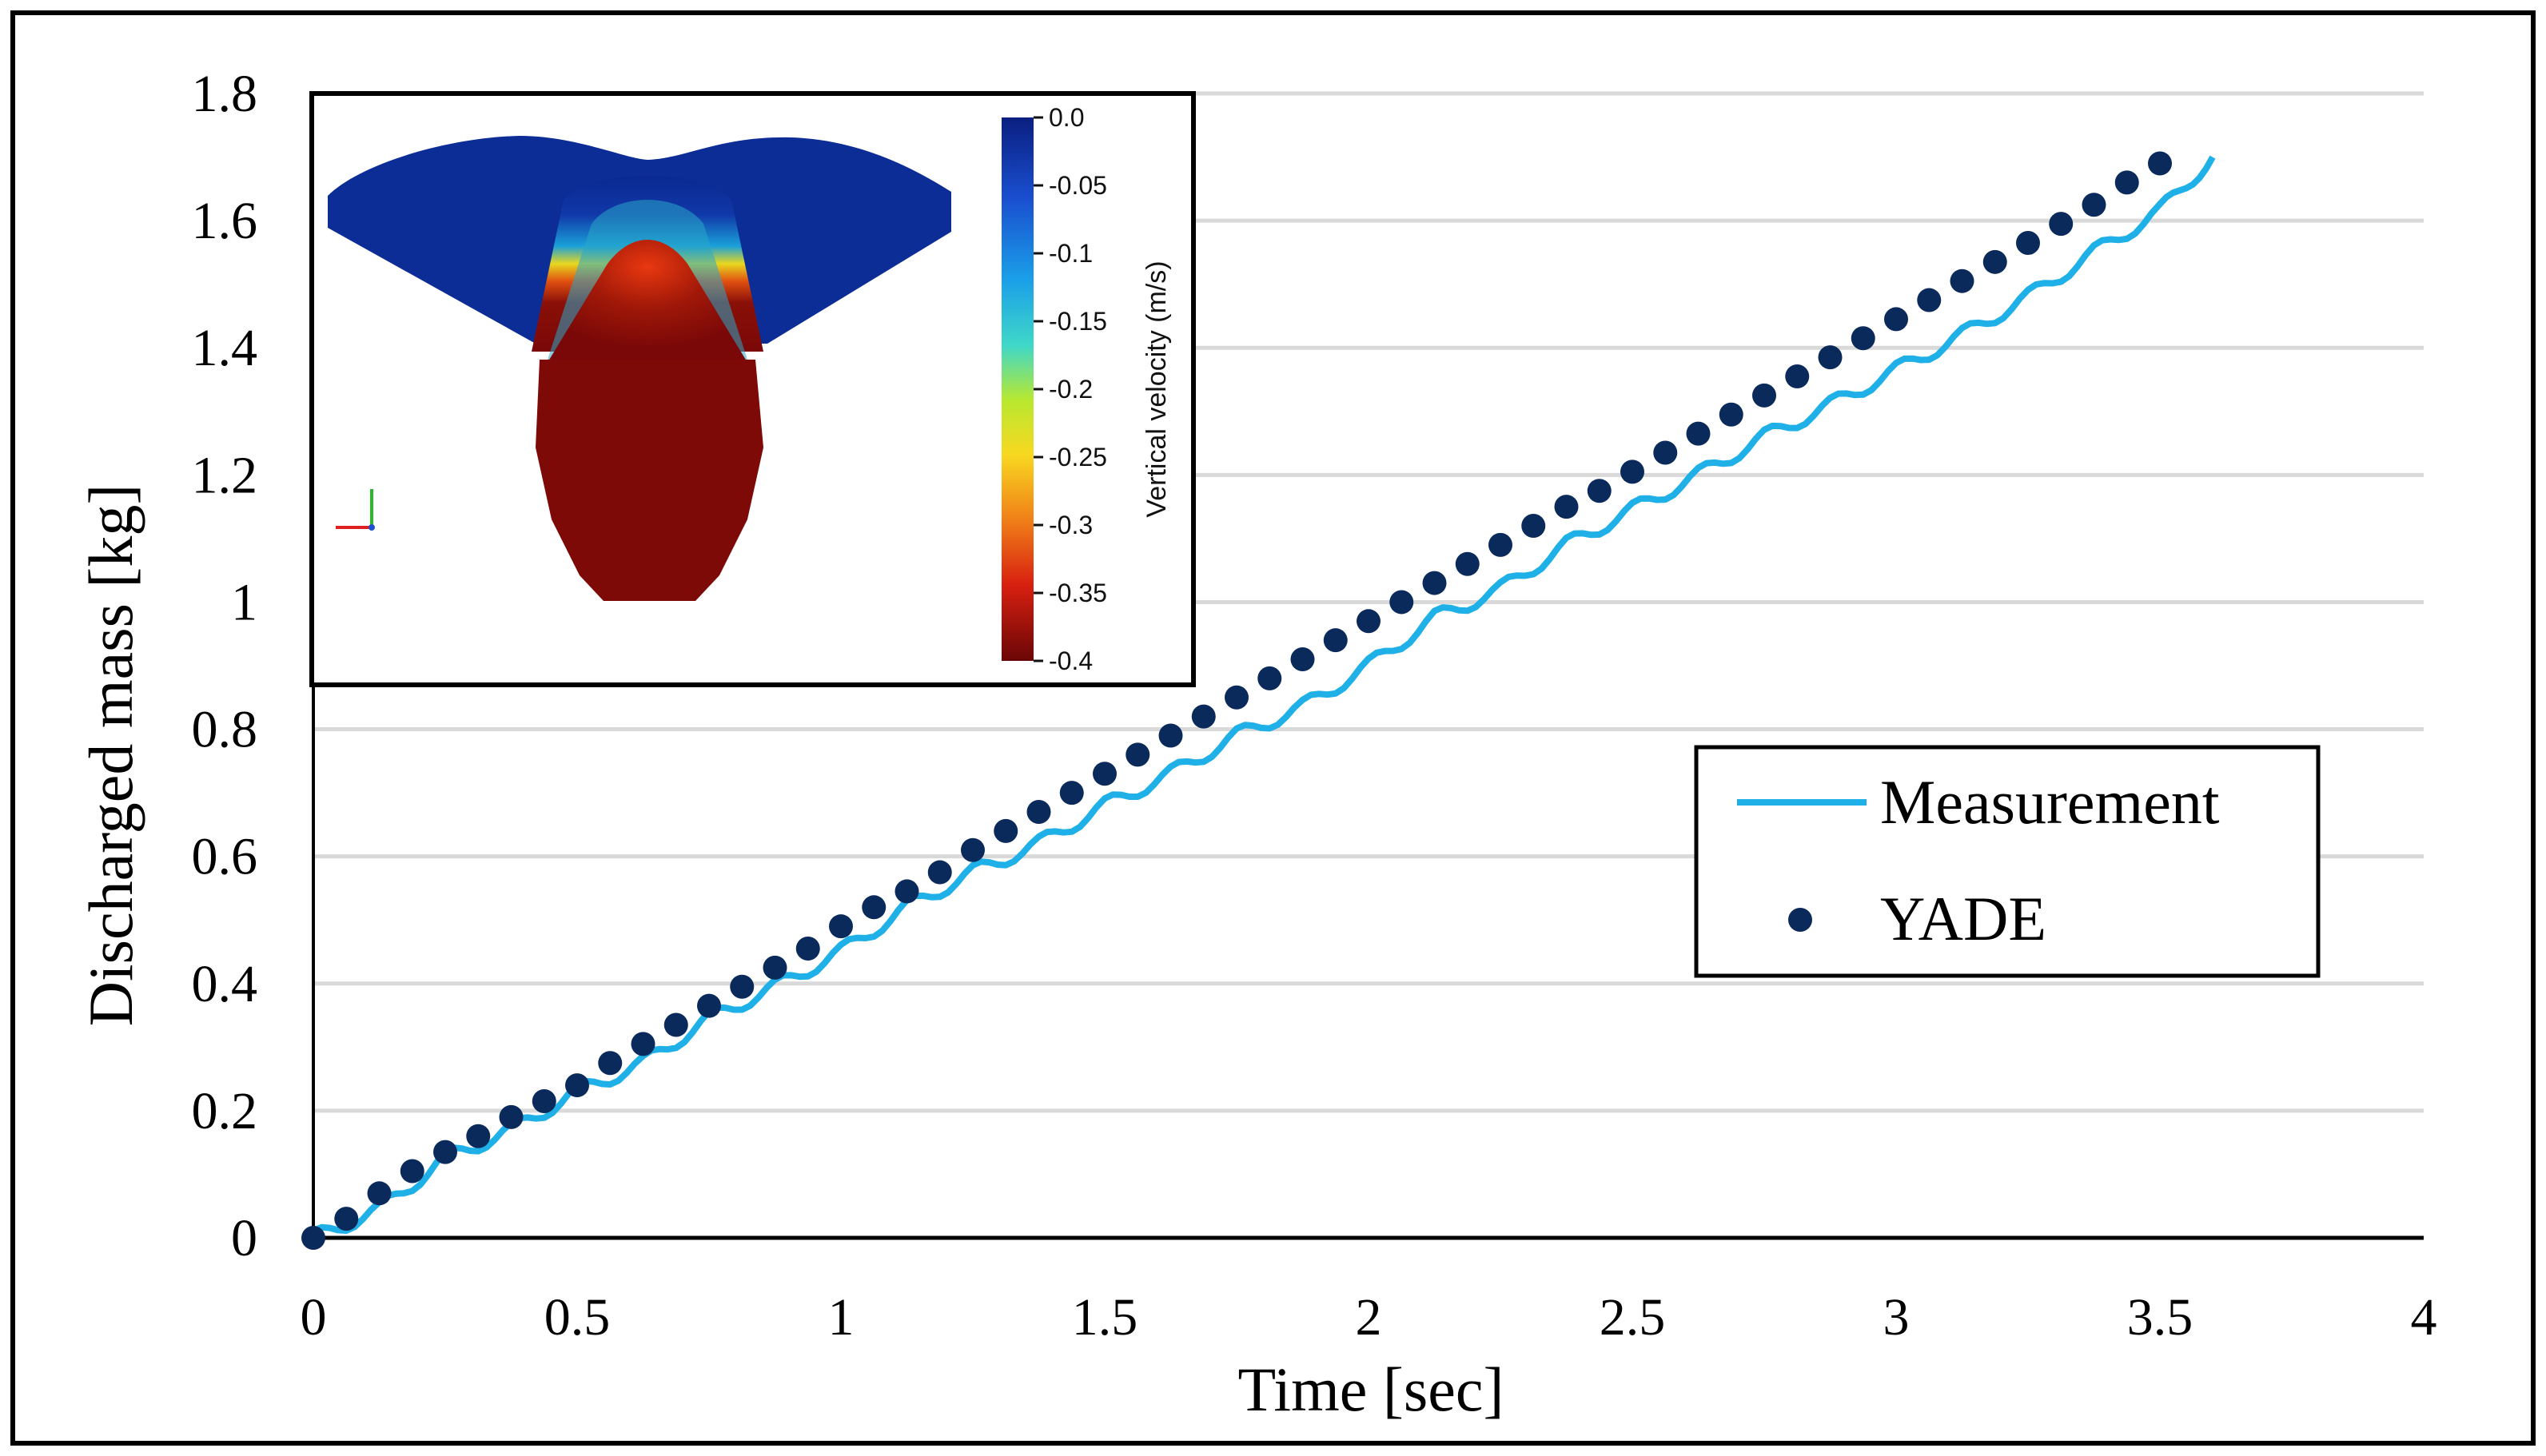  Describe the element at coordinates (225, 221) in the screenshot. I see `y-tick-label: 1.6` at that location.